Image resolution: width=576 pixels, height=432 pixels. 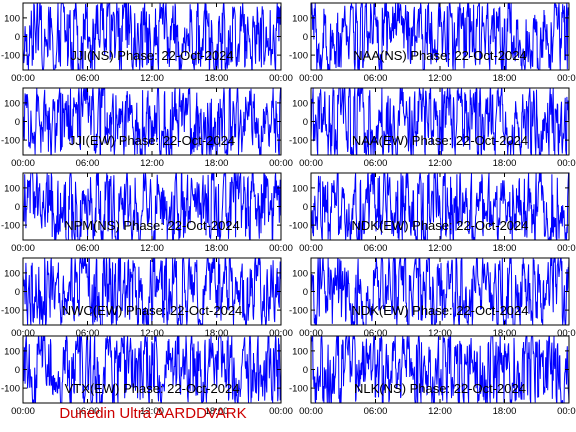 I want to click on footer-label: Dunedin Ultra AARDDVARK, so click(x=152, y=413).